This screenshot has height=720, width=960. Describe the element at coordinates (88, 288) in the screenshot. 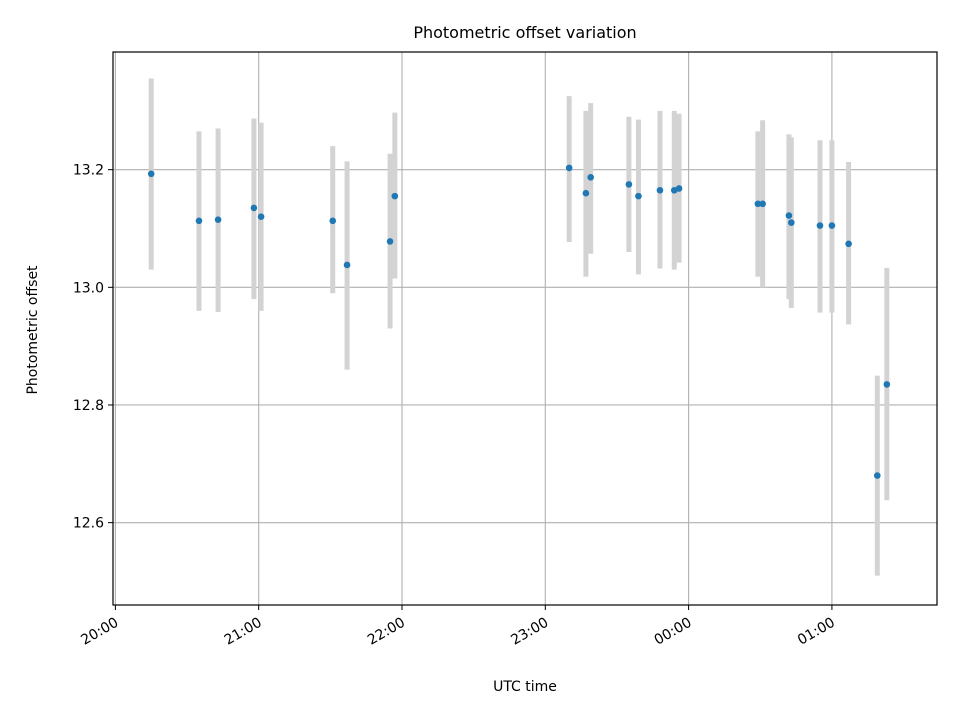

I see `y-tick-label: 13.0` at that location.